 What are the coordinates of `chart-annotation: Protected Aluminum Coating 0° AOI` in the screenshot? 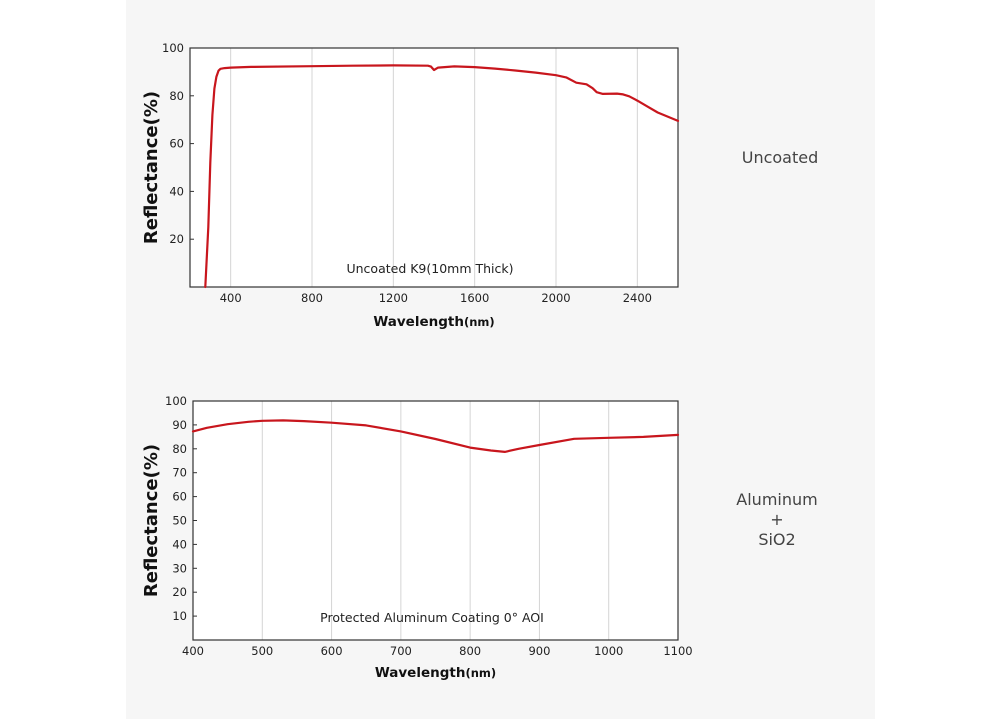 It's located at (432, 617).